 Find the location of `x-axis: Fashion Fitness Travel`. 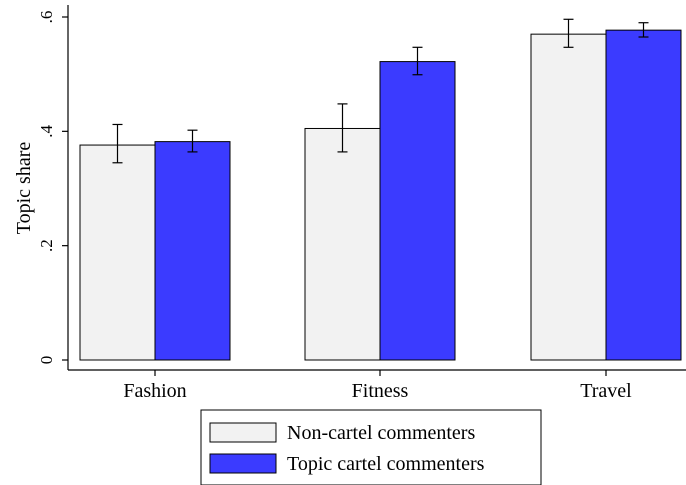

x-axis: Fashion Fitness Travel is located at coordinates (377, 385).